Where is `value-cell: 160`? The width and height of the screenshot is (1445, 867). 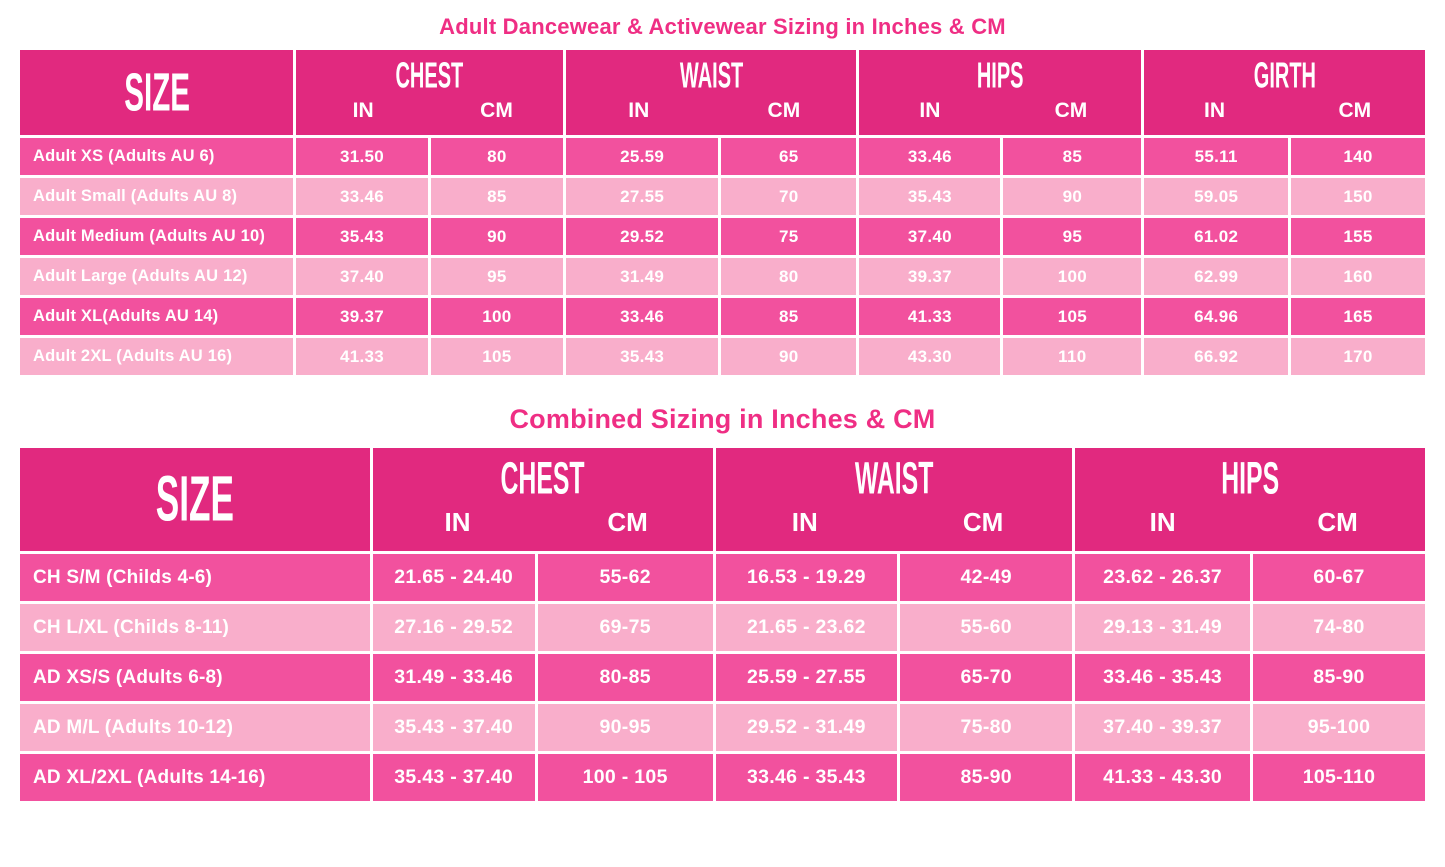
value-cell: 160 is located at coordinates (1357, 276).